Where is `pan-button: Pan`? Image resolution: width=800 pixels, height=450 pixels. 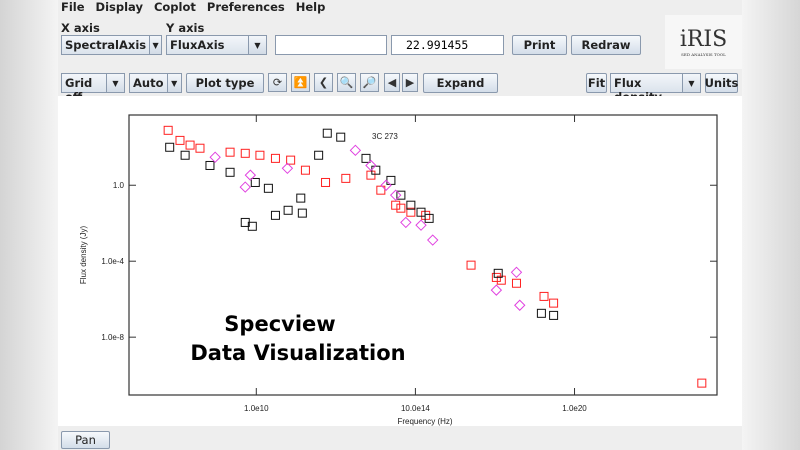 pan-button: Pan is located at coordinates (85, 440).